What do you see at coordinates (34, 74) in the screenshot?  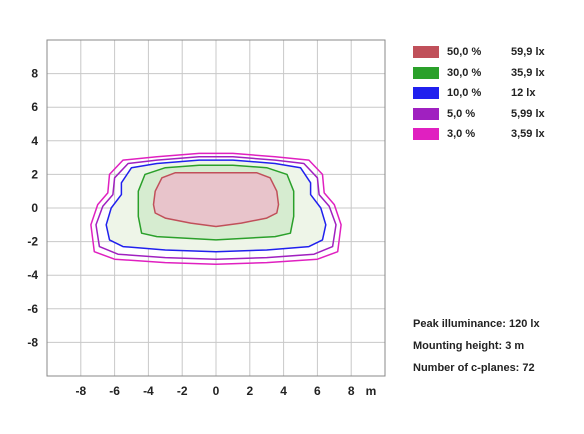 I see `y-tick-label: 8` at bounding box center [34, 74].